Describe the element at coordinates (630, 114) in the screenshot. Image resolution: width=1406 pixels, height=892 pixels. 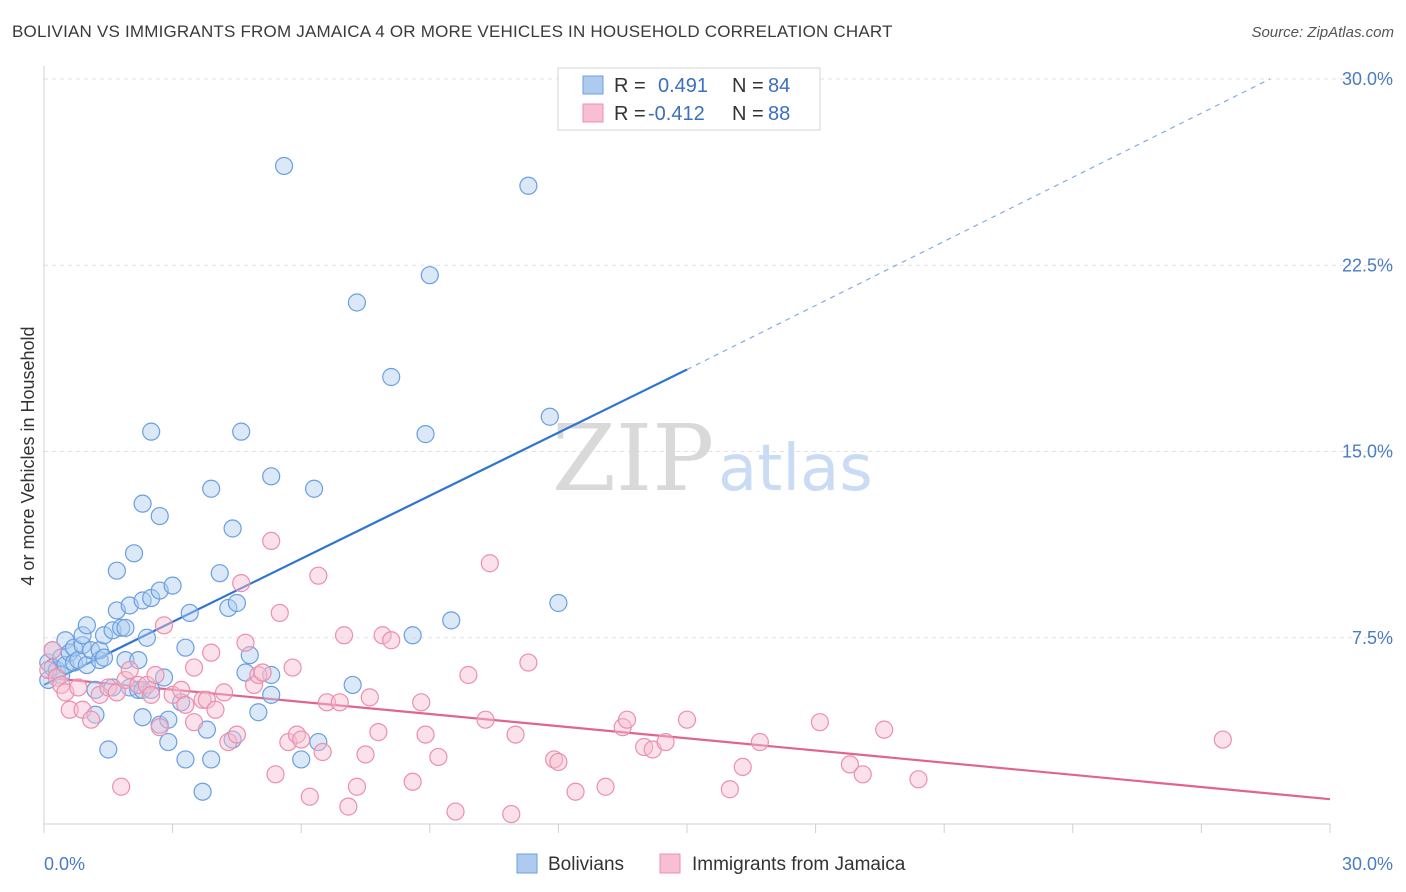
I see `legend-r-label-pink: R =` at that location.